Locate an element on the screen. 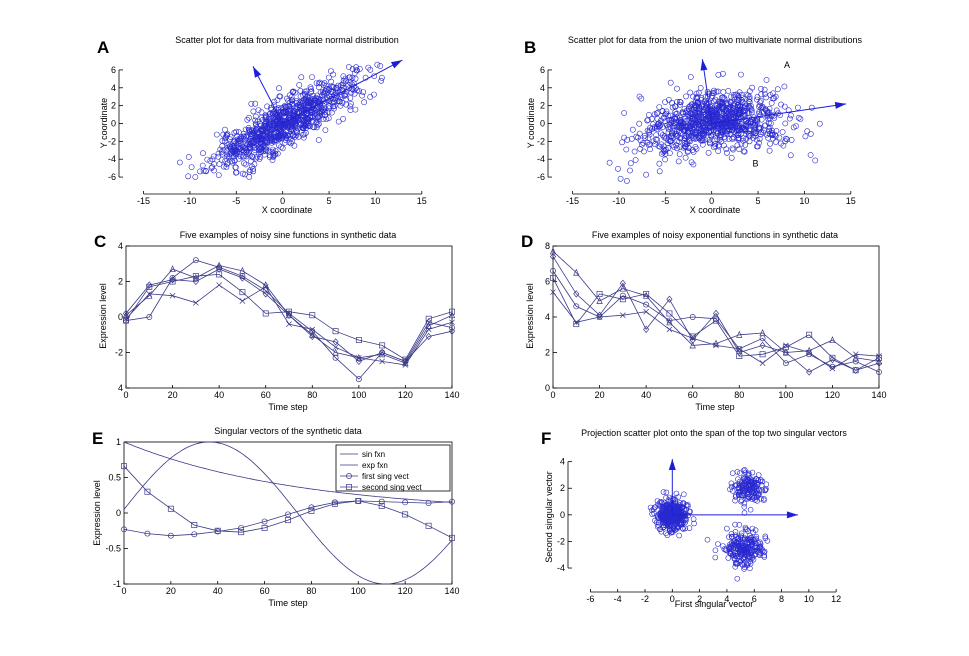 This screenshot has width=969, height=656. y-tick-label: 4 is located at coordinates (113, 88).